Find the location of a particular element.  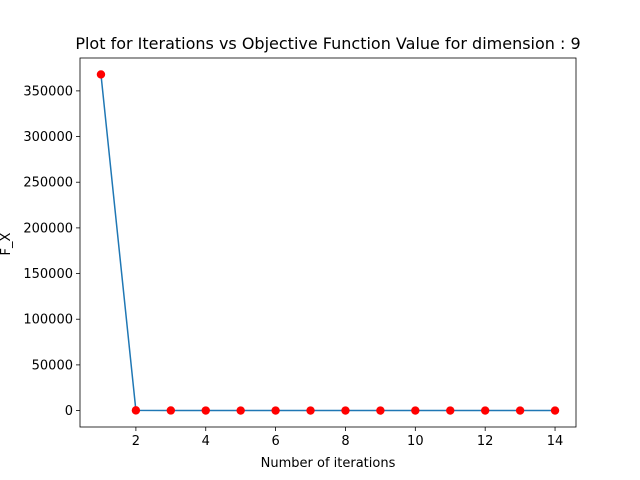

y-tick-label: 350000 is located at coordinates (48, 91).